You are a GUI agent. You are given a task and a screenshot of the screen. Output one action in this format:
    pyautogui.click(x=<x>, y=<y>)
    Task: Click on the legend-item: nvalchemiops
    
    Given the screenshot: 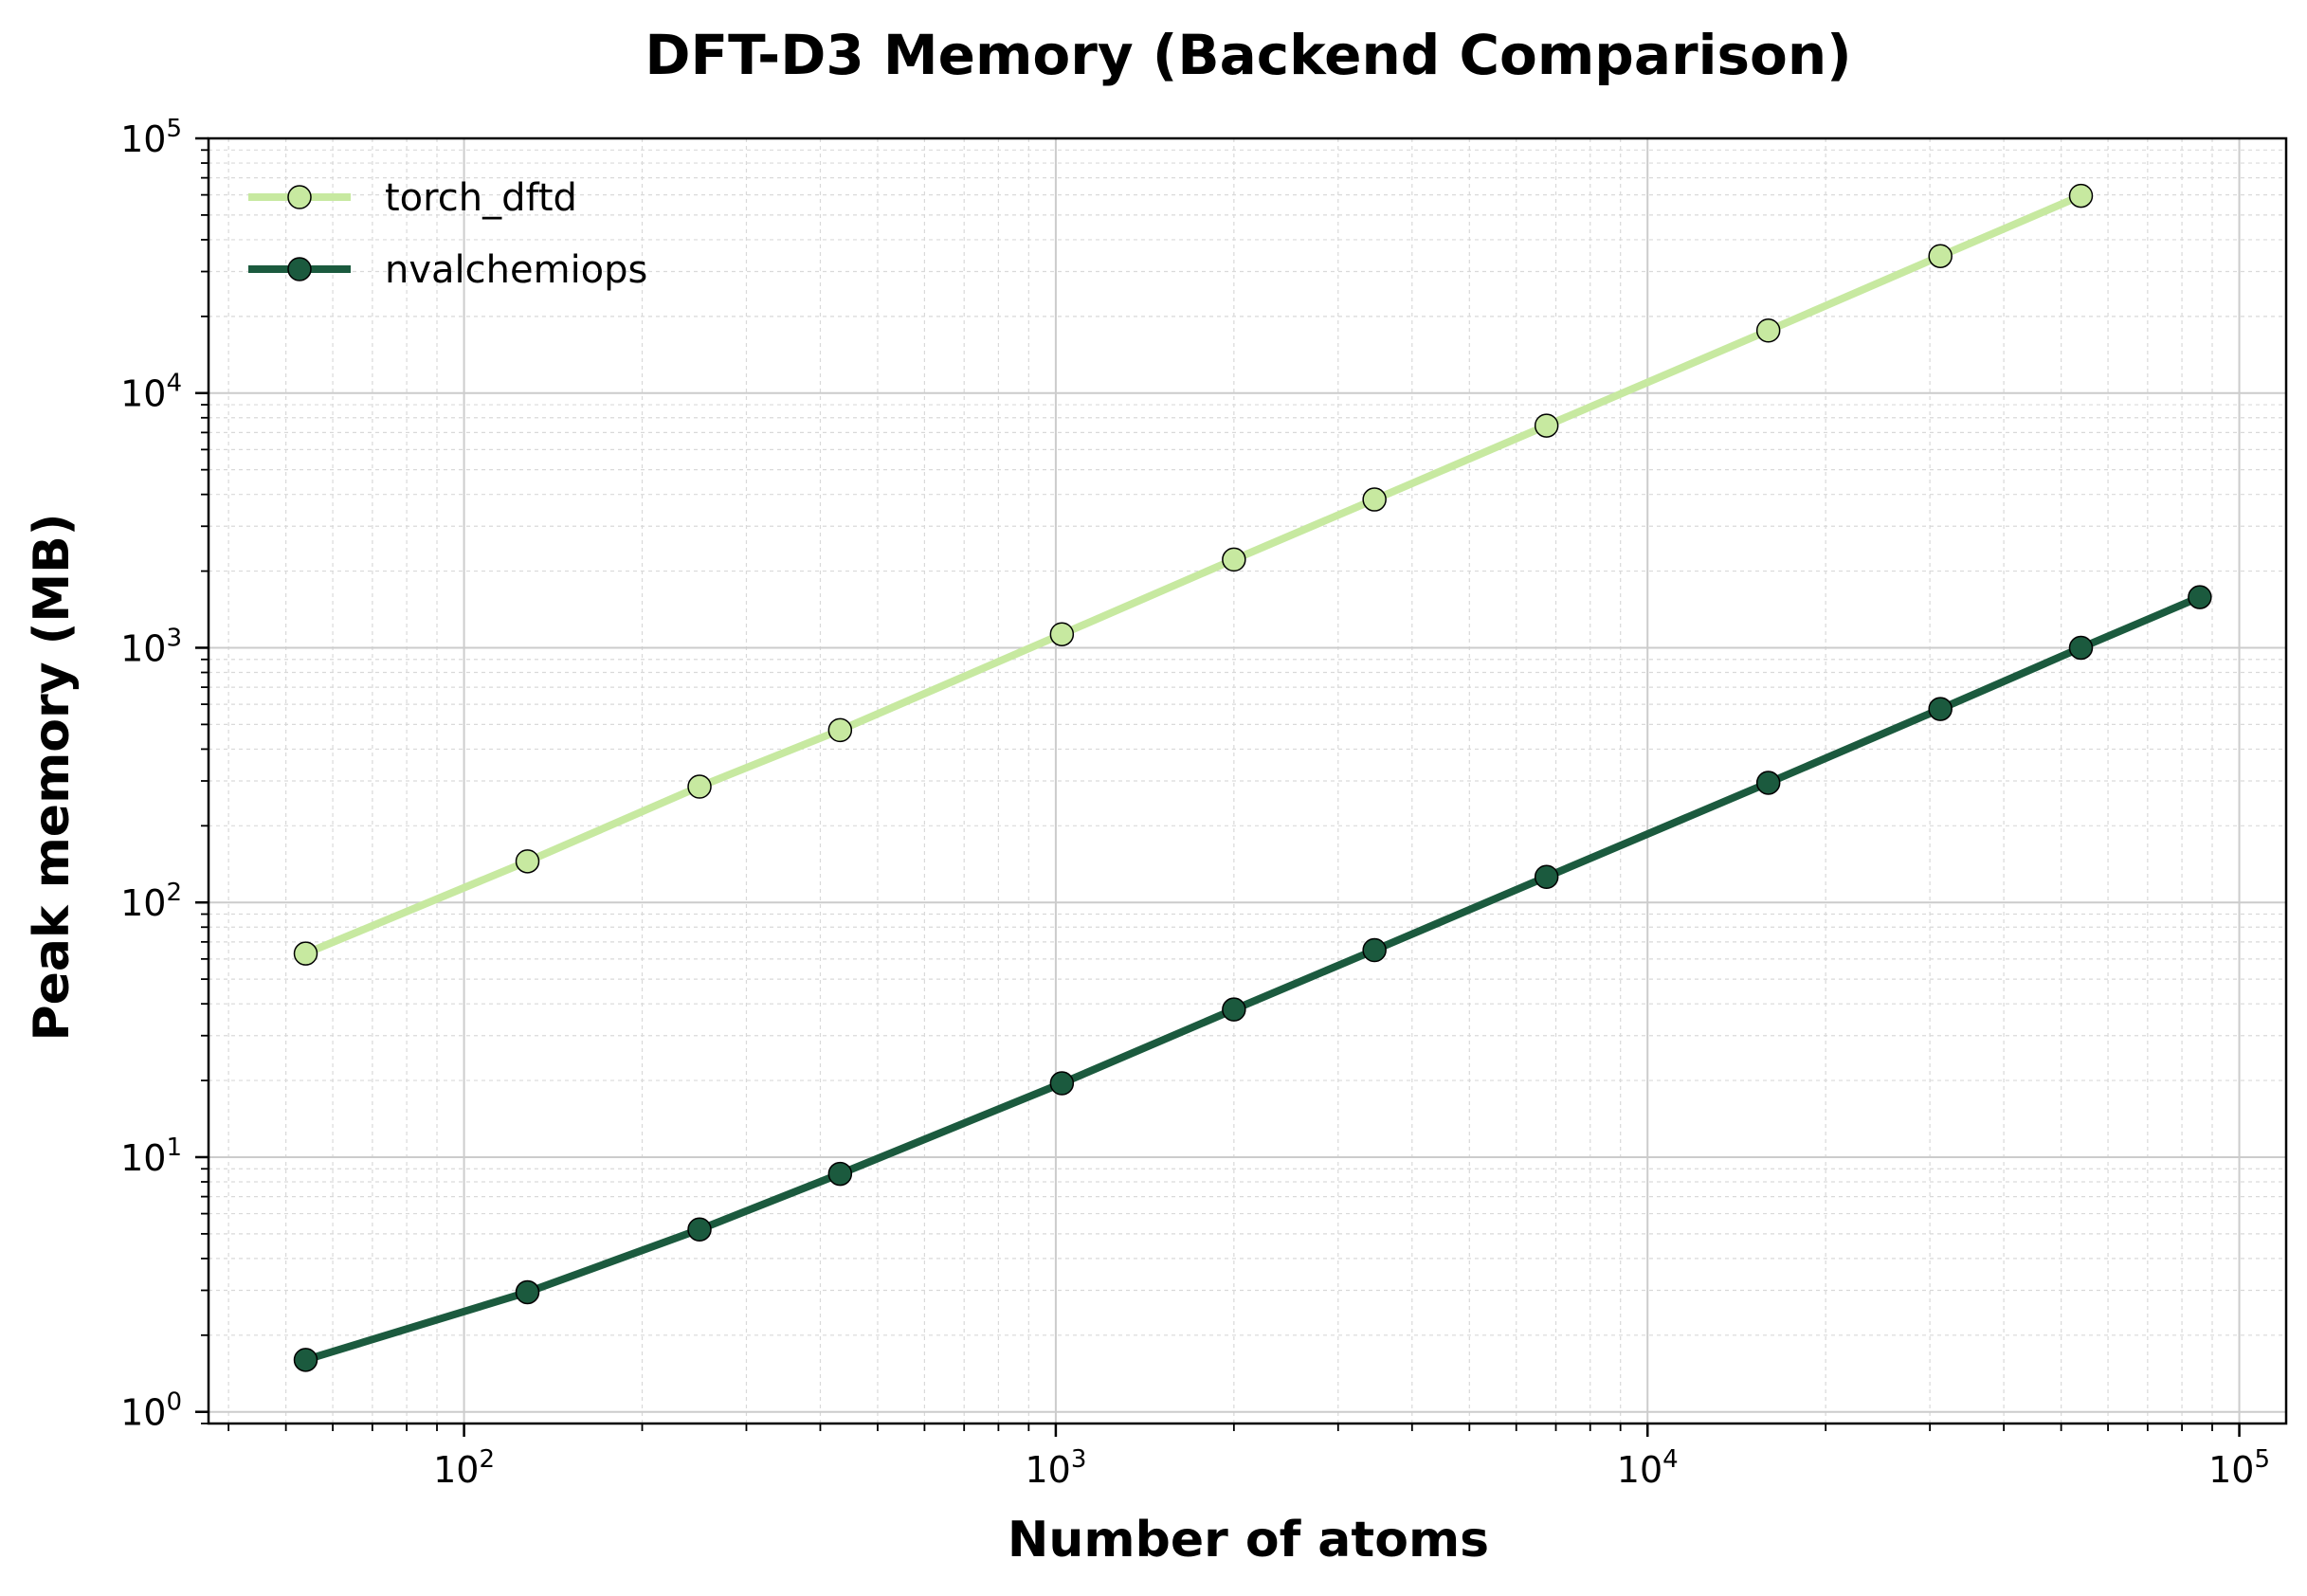 What is the action you would take?
    pyautogui.click(x=447, y=270)
    